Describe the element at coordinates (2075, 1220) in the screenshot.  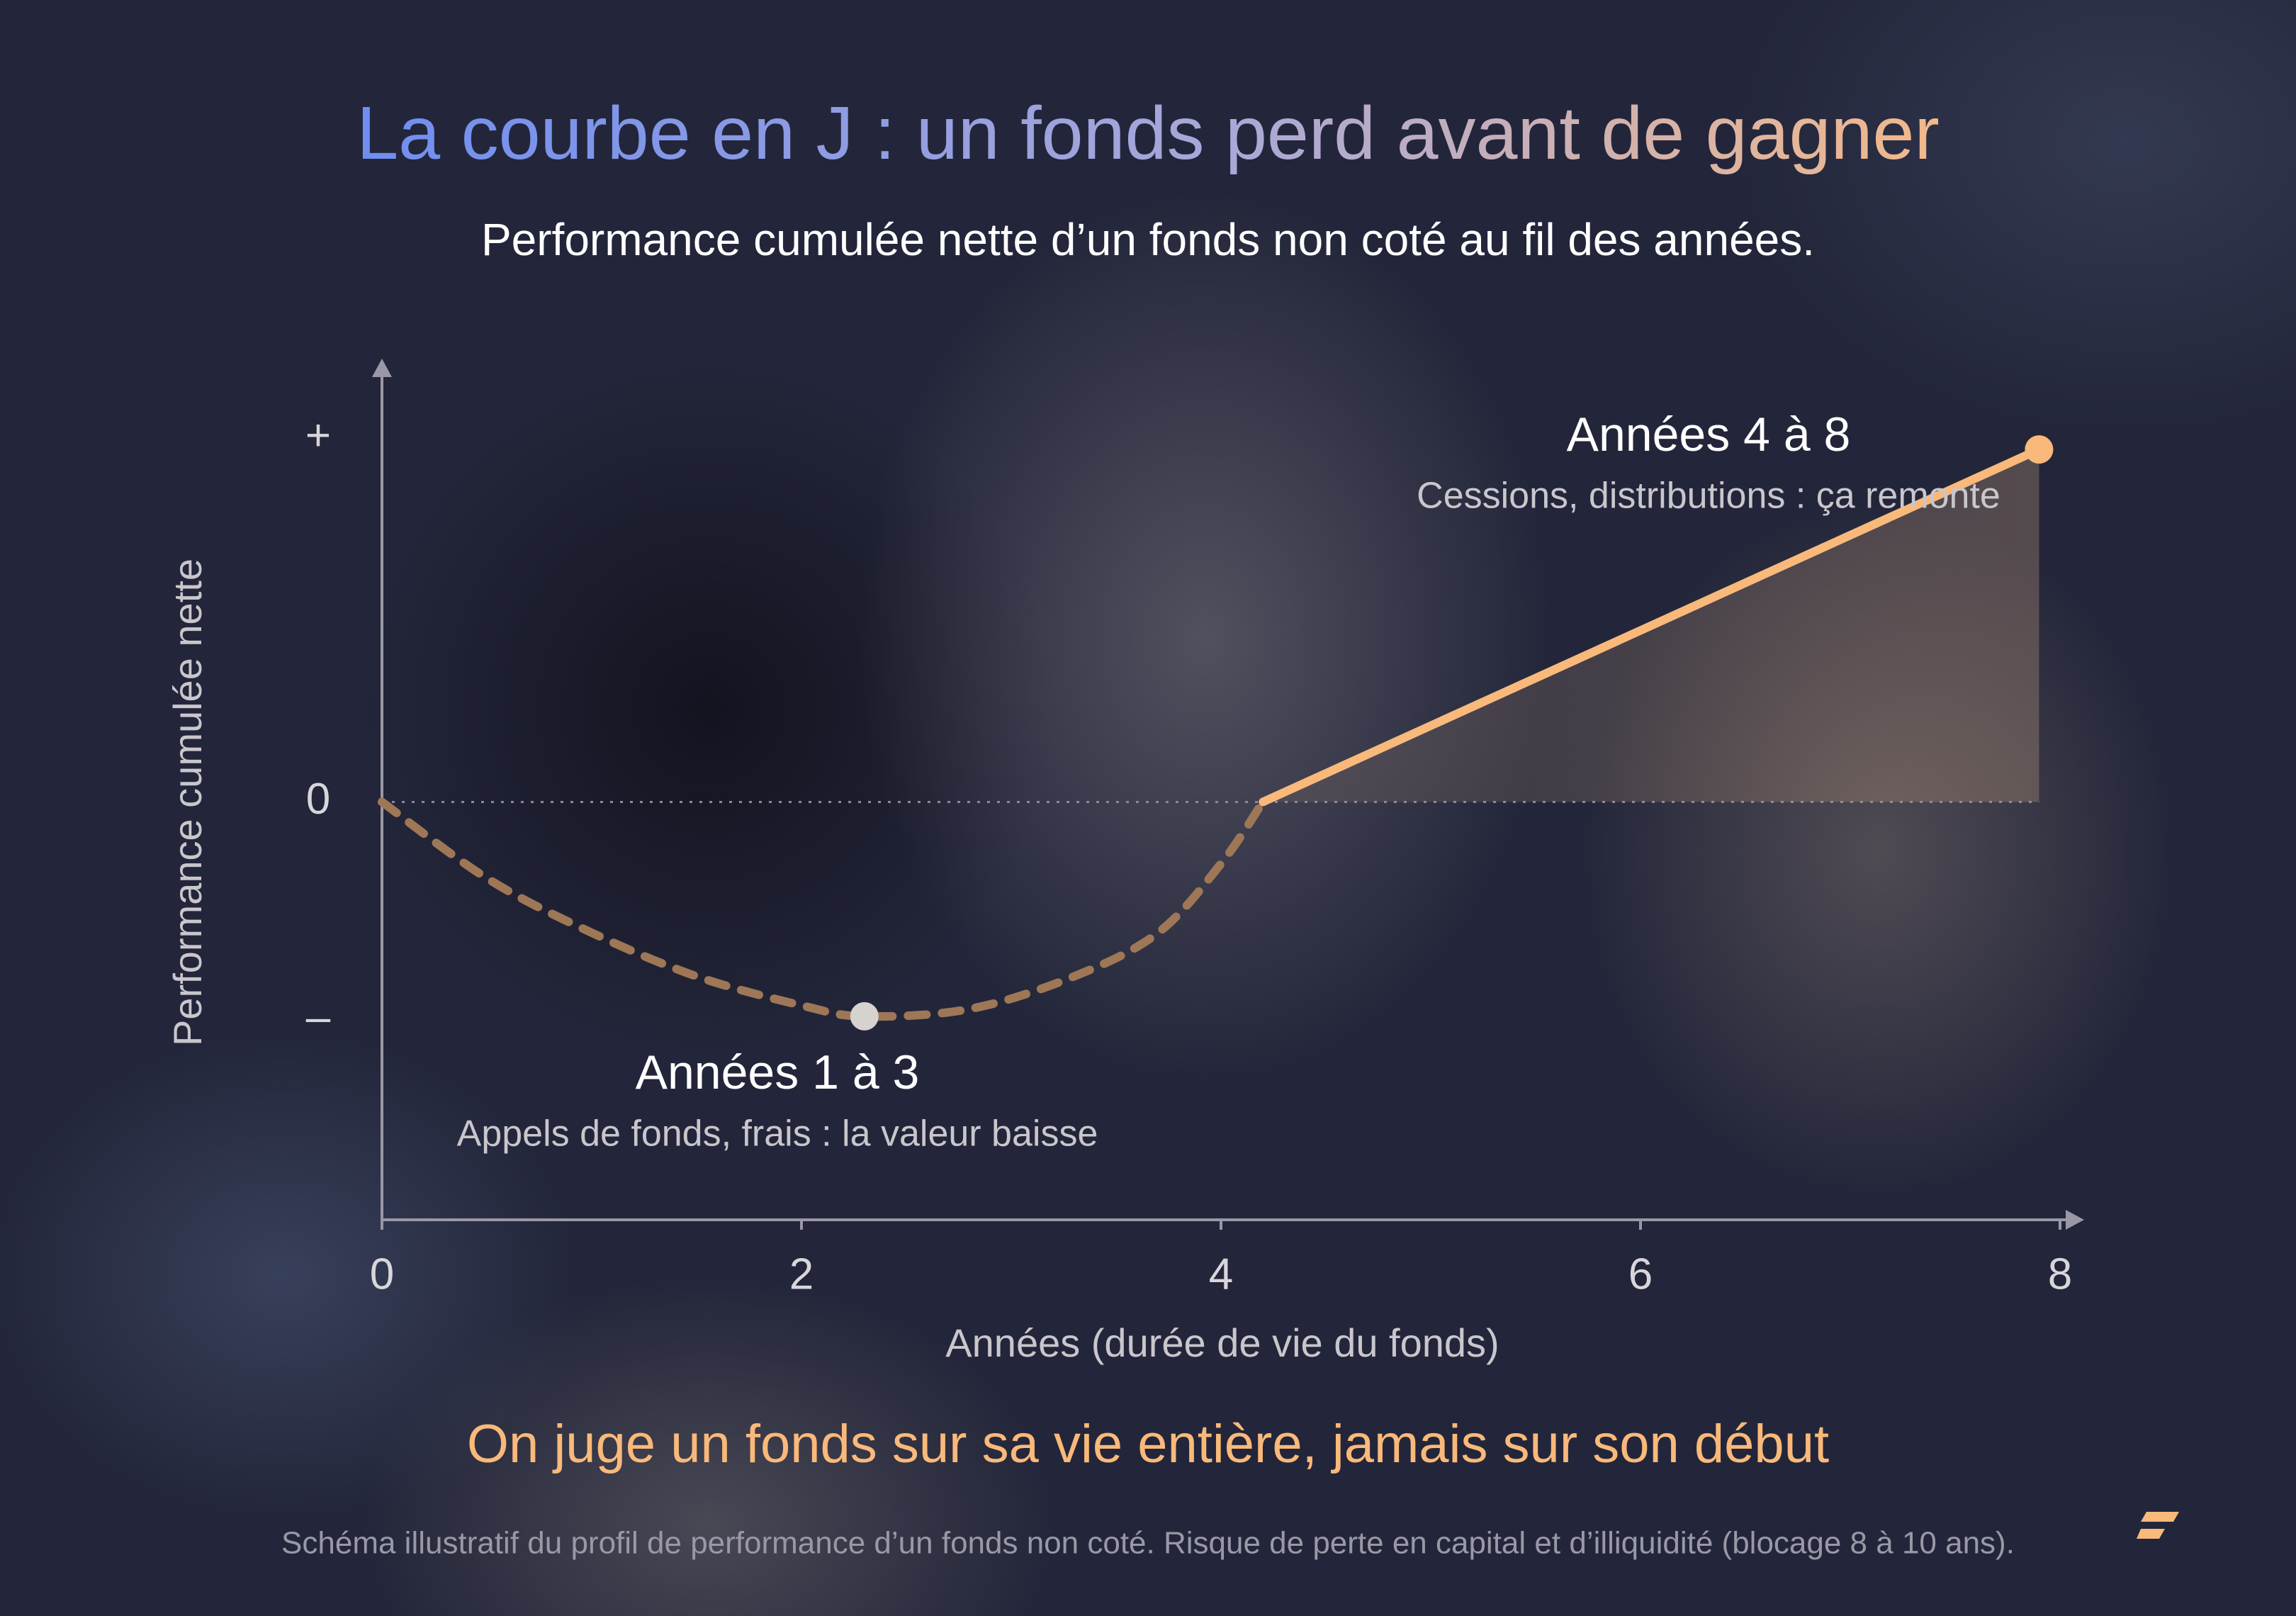
I see `x-axis-arrow` at that location.